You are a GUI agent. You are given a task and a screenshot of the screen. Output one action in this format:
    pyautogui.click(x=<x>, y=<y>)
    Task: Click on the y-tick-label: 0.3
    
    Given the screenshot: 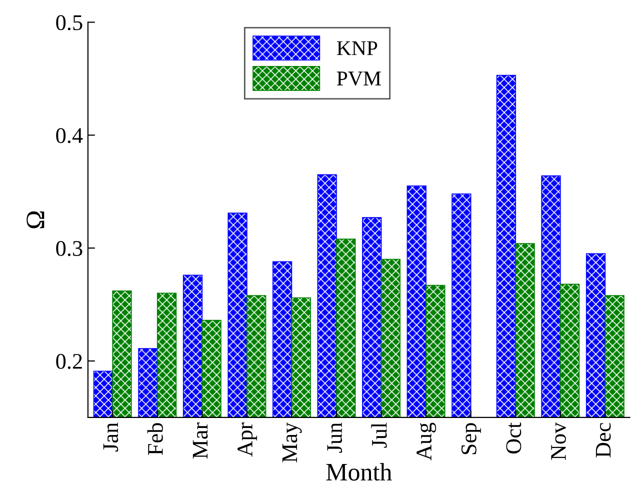 What is the action you would take?
    pyautogui.click(x=69, y=248)
    